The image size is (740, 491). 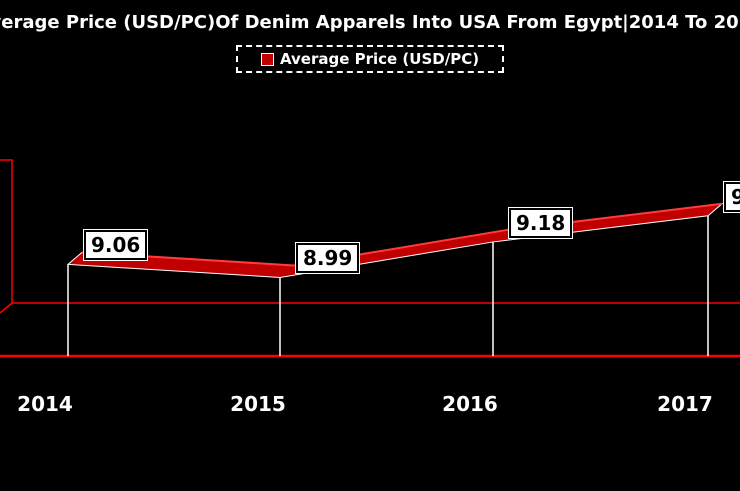 What do you see at coordinates (540, 222) in the screenshot?
I see `data-label-2016: 9.18` at bounding box center [540, 222].